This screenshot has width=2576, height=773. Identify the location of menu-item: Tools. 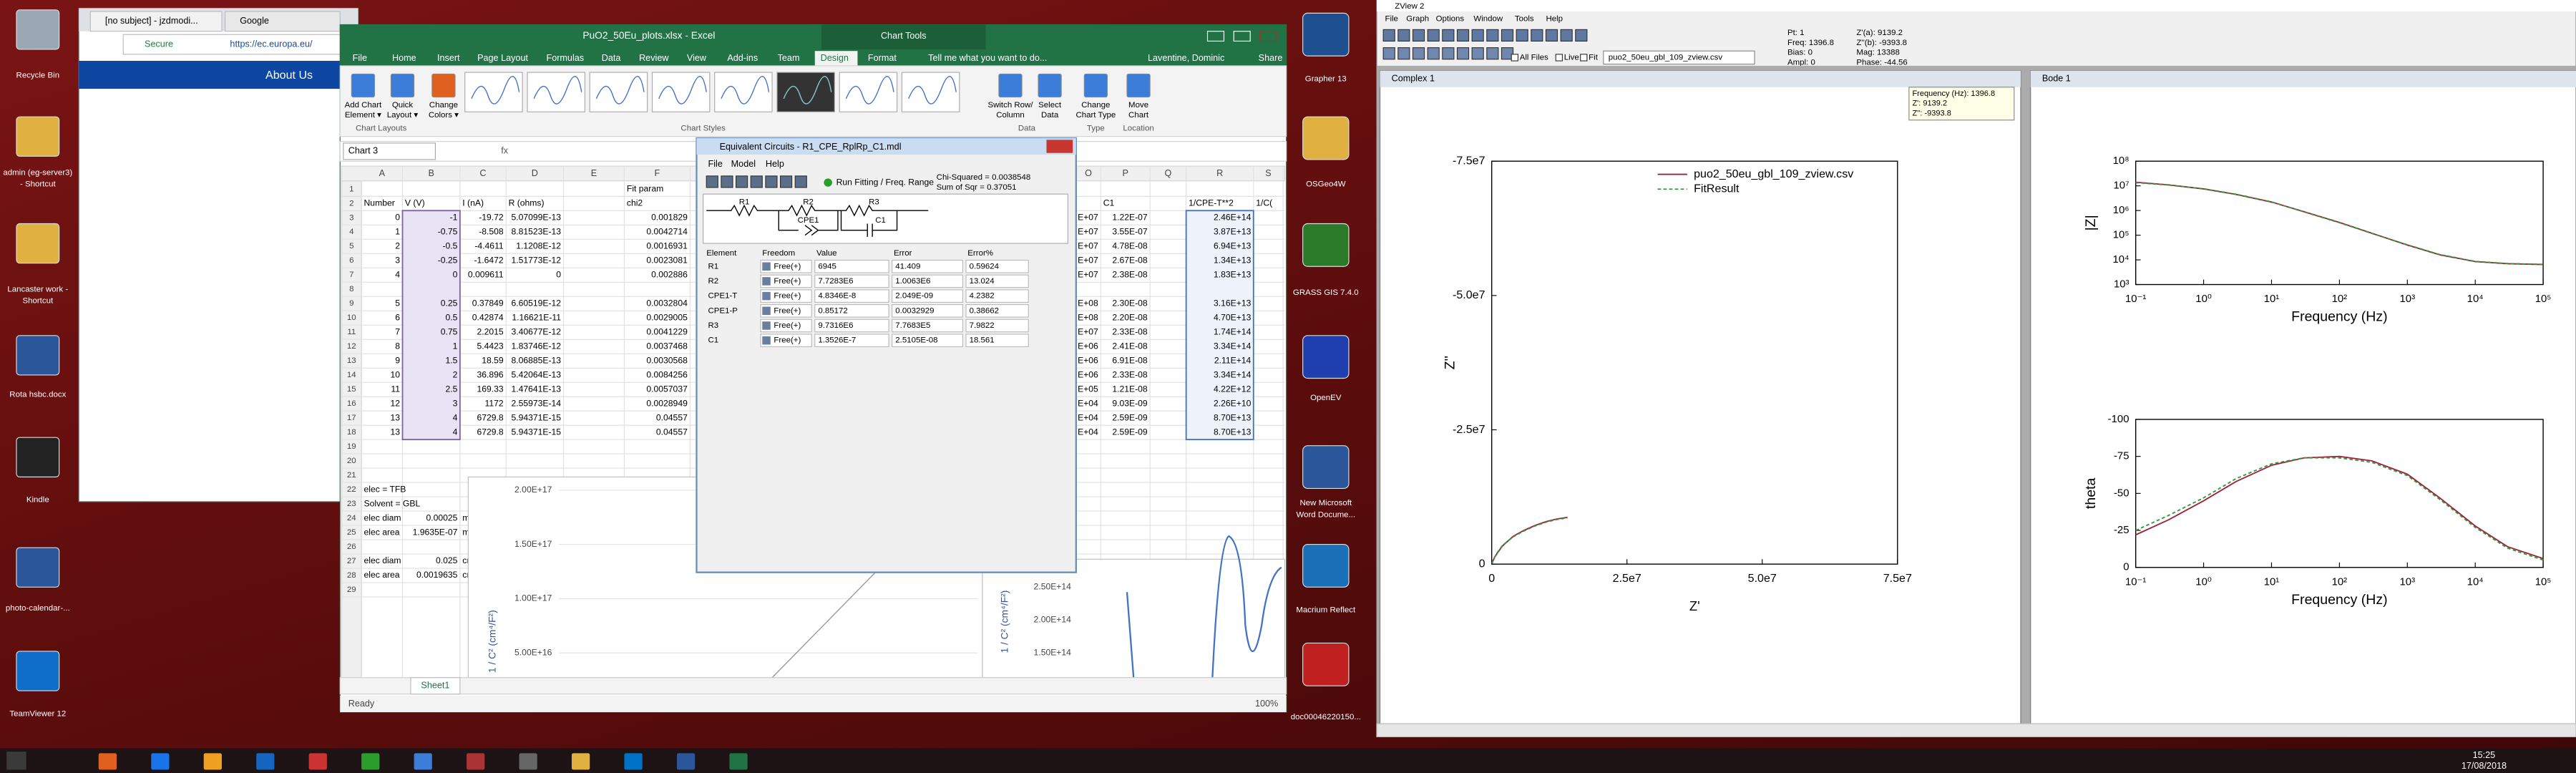
(1524, 18).